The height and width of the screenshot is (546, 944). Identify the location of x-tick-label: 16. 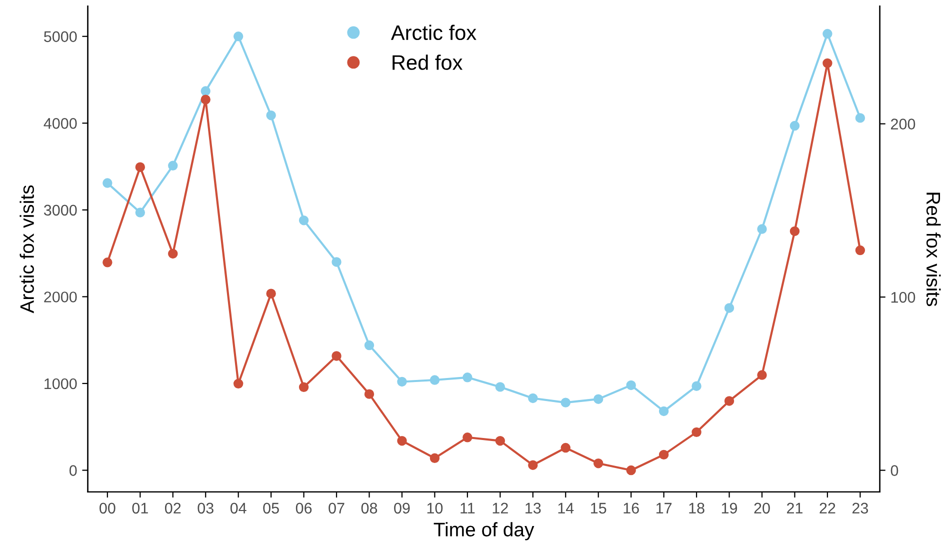
(631, 508).